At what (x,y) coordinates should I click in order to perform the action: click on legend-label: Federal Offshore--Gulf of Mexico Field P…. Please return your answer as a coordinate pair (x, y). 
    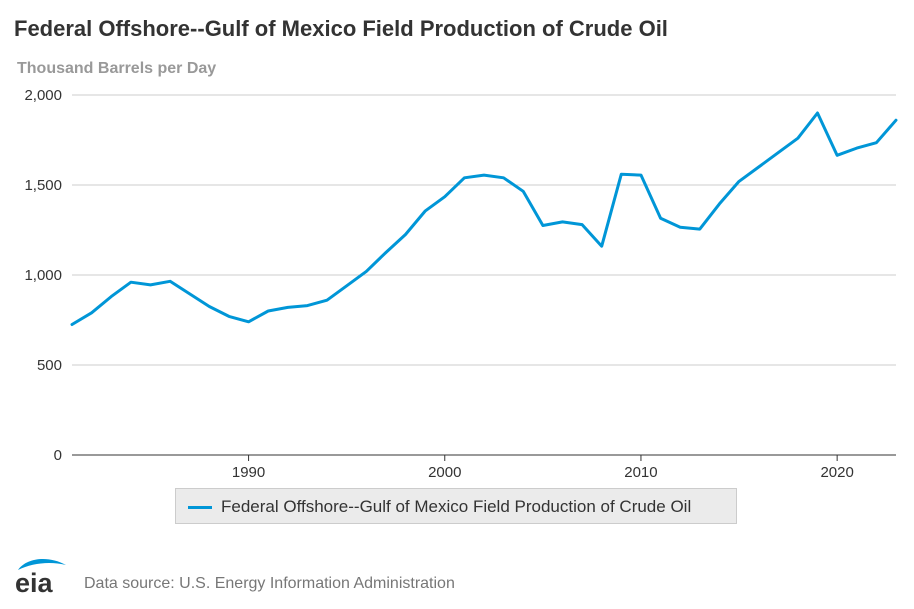
    Looking at the image, I should click on (456, 506).